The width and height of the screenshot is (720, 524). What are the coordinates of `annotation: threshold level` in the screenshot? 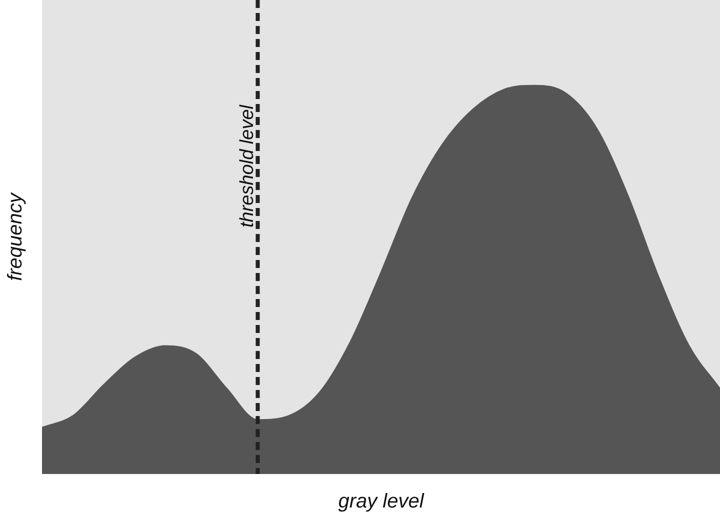 It's located at (247, 166).